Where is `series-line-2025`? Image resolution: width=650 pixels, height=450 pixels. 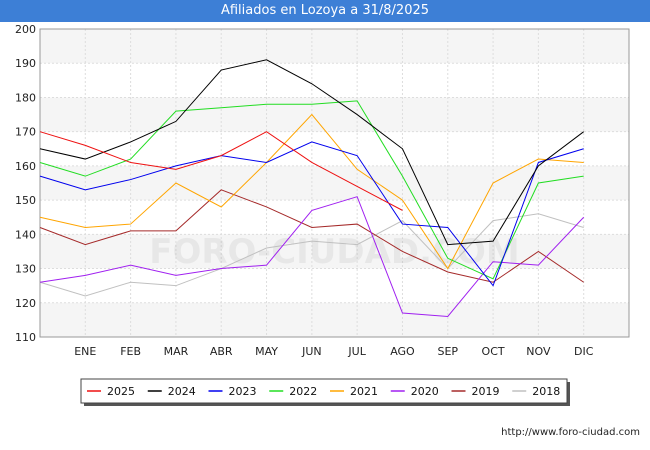
series-line-2025 is located at coordinates (221, 171).